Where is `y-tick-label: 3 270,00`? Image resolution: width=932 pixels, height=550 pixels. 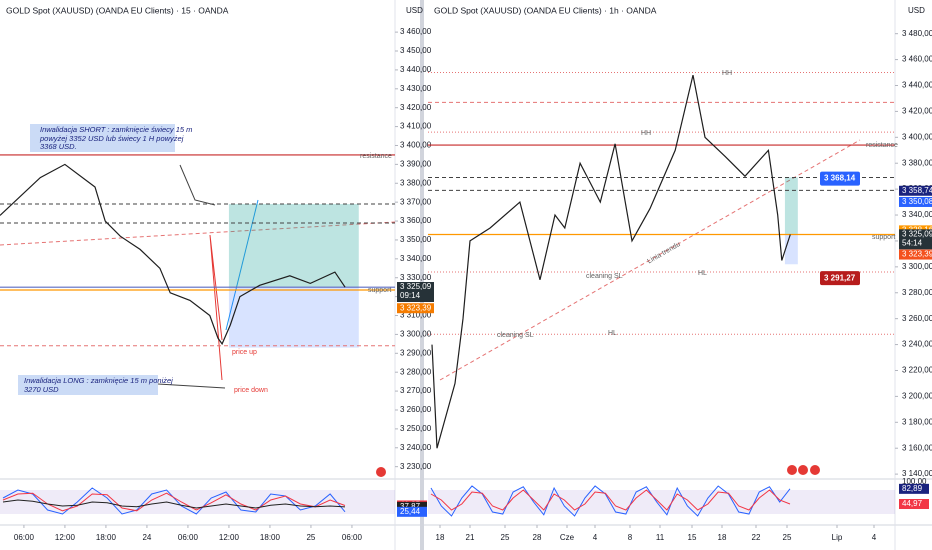
y-tick-label: 3 270,00 is located at coordinates (416, 390).